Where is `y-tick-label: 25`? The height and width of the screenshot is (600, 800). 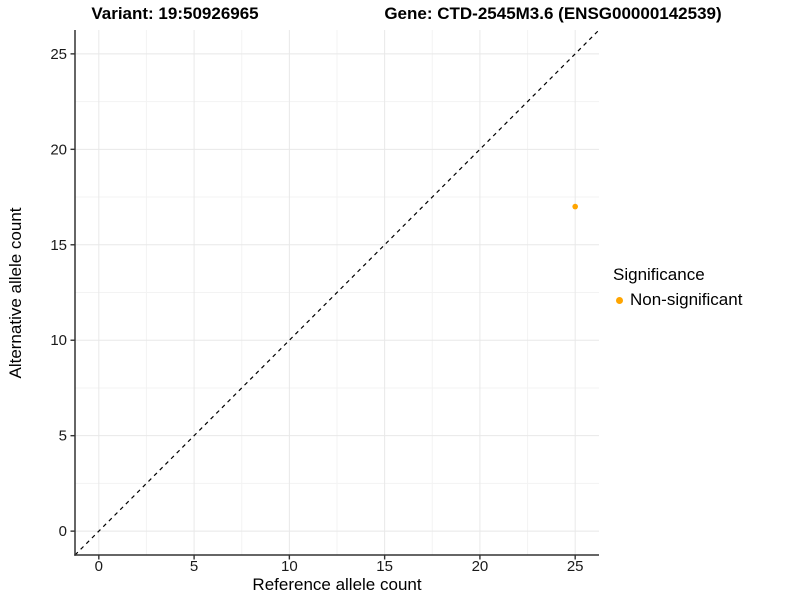 y-tick-label: 25 is located at coordinates (58, 54).